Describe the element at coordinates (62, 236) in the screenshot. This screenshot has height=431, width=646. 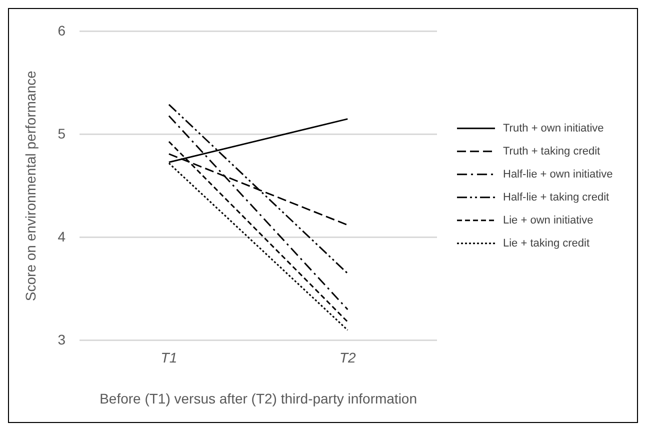
I see `y-tick-label: 4` at that location.